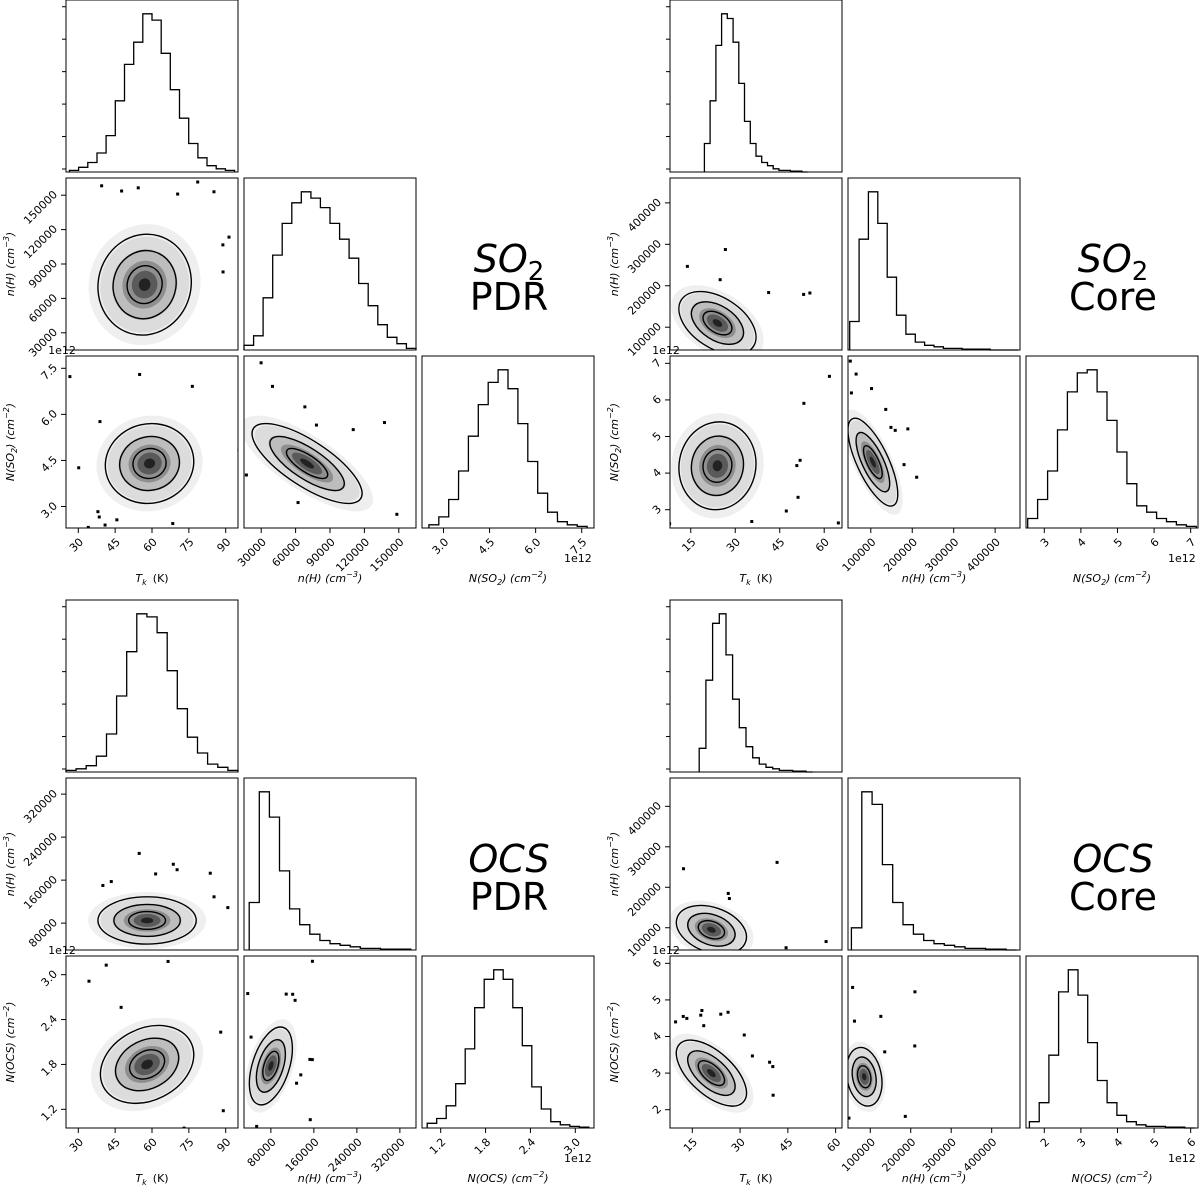 This screenshot has height=1195, width=1200. What do you see at coordinates (508, 859) in the screenshot?
I see `panel-title-molecule-text: OCS` at bounding box center [508, 859].